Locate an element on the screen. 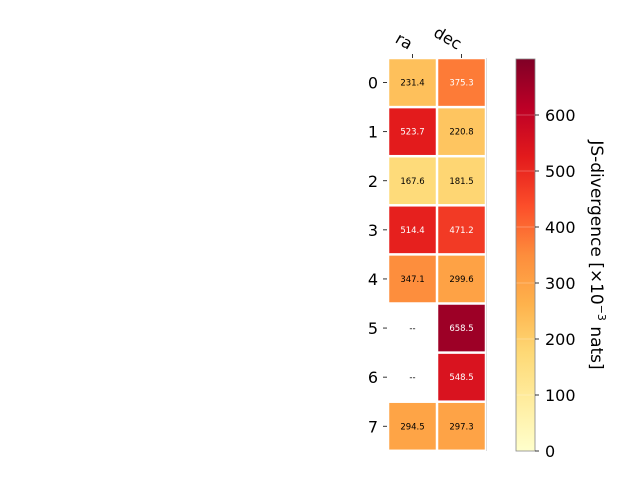 Image resolution: width=640 pixels, height=480 pixels. cell-value-label: 181.5 is located at coordinates (461, 182).